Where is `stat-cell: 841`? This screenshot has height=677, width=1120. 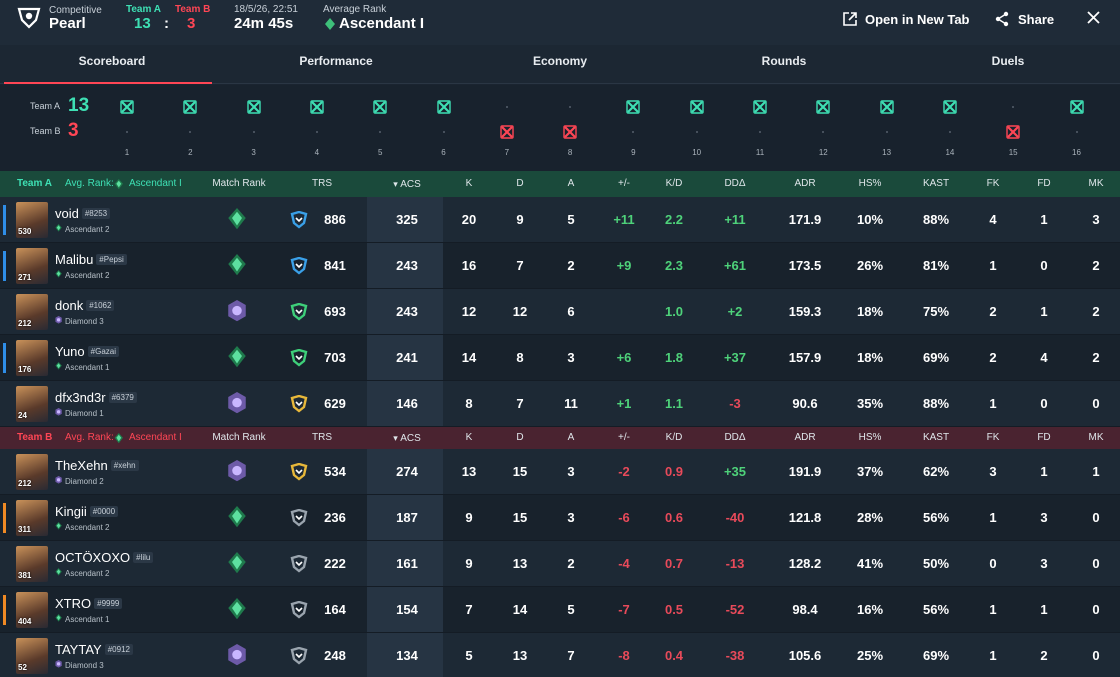
stat-cell: 841 is located at coordinates (335, 265).